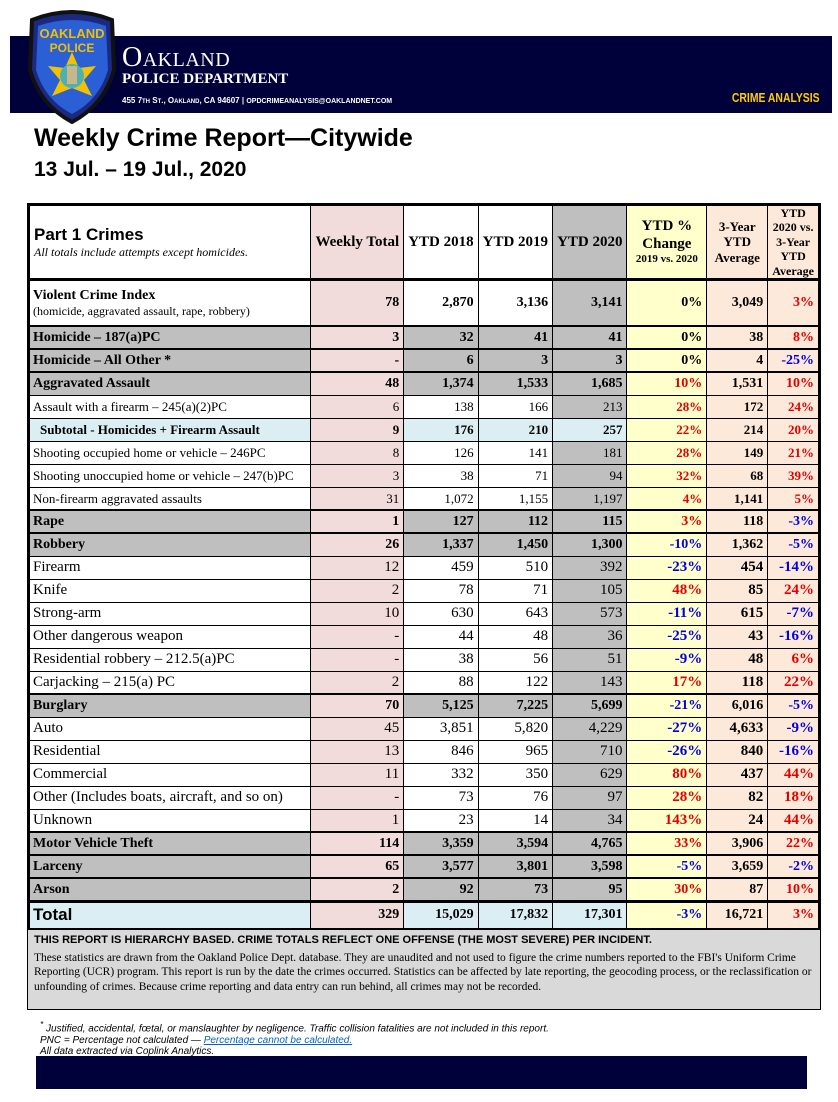  What do you see at coordinates (793, 302) in the screenshot?
I see `cell-vs3: 3%` at bounding box center [793, 302].